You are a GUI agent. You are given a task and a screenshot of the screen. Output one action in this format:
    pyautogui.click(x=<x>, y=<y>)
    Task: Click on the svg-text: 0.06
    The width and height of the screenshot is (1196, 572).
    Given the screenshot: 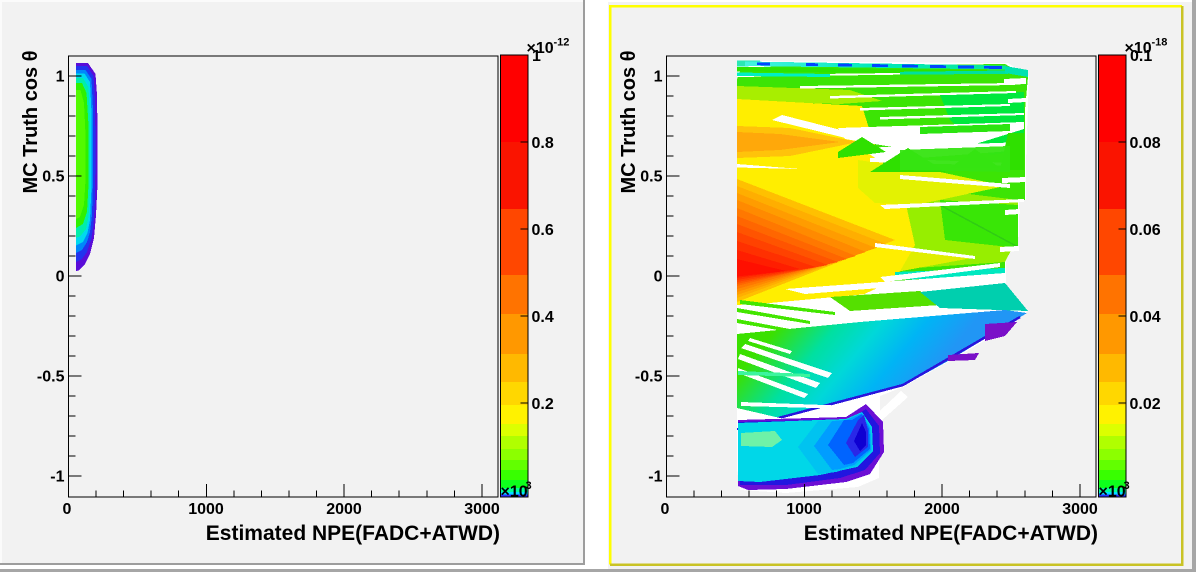 What is the action you would take?
    pyautogui.click(x=1145, y=230)
    